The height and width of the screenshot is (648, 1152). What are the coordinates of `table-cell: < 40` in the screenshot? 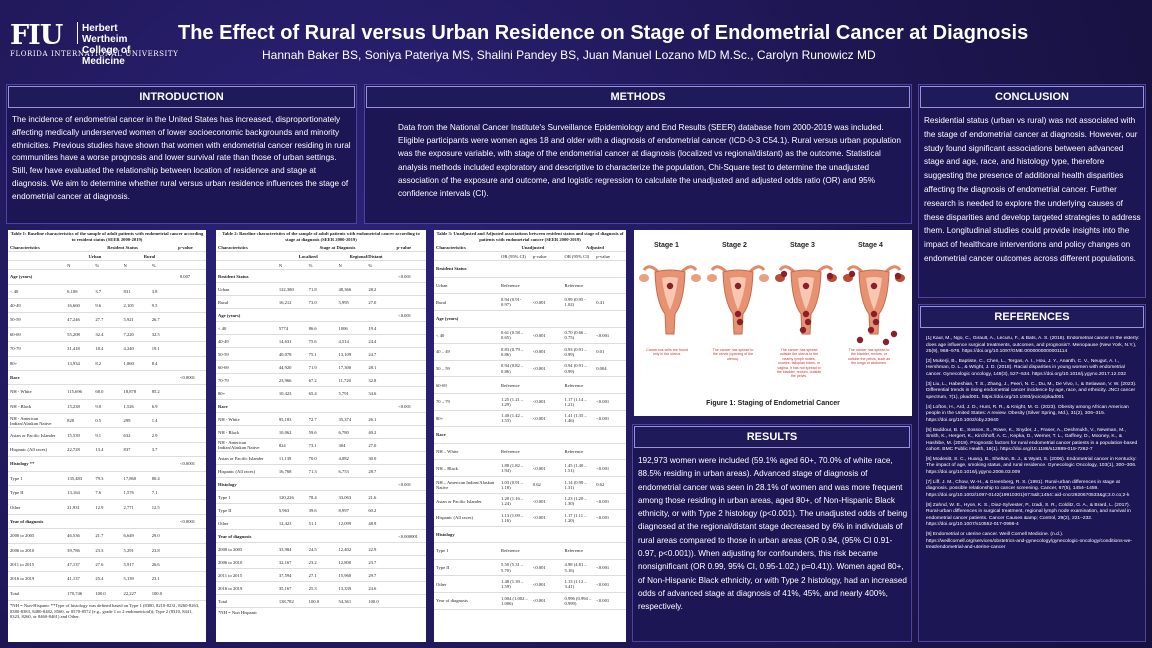 It's located at (440, 335).